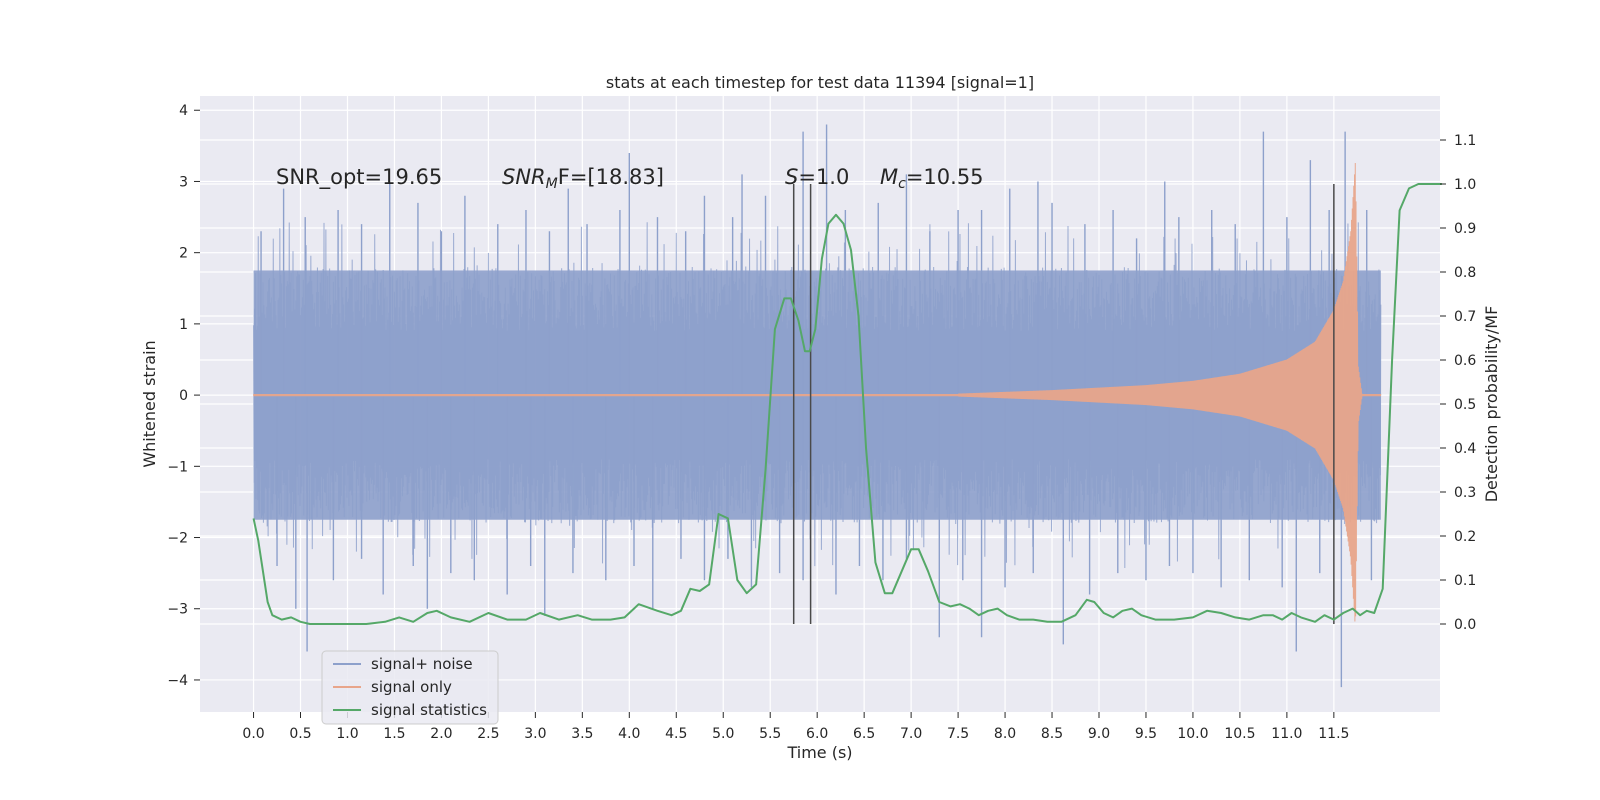 The width and height of the screenshot is (1600, 800). Describe the element at coordinates (177, 467) in the screenshot. I see `y-left-tick-label-3: −1` at that location.